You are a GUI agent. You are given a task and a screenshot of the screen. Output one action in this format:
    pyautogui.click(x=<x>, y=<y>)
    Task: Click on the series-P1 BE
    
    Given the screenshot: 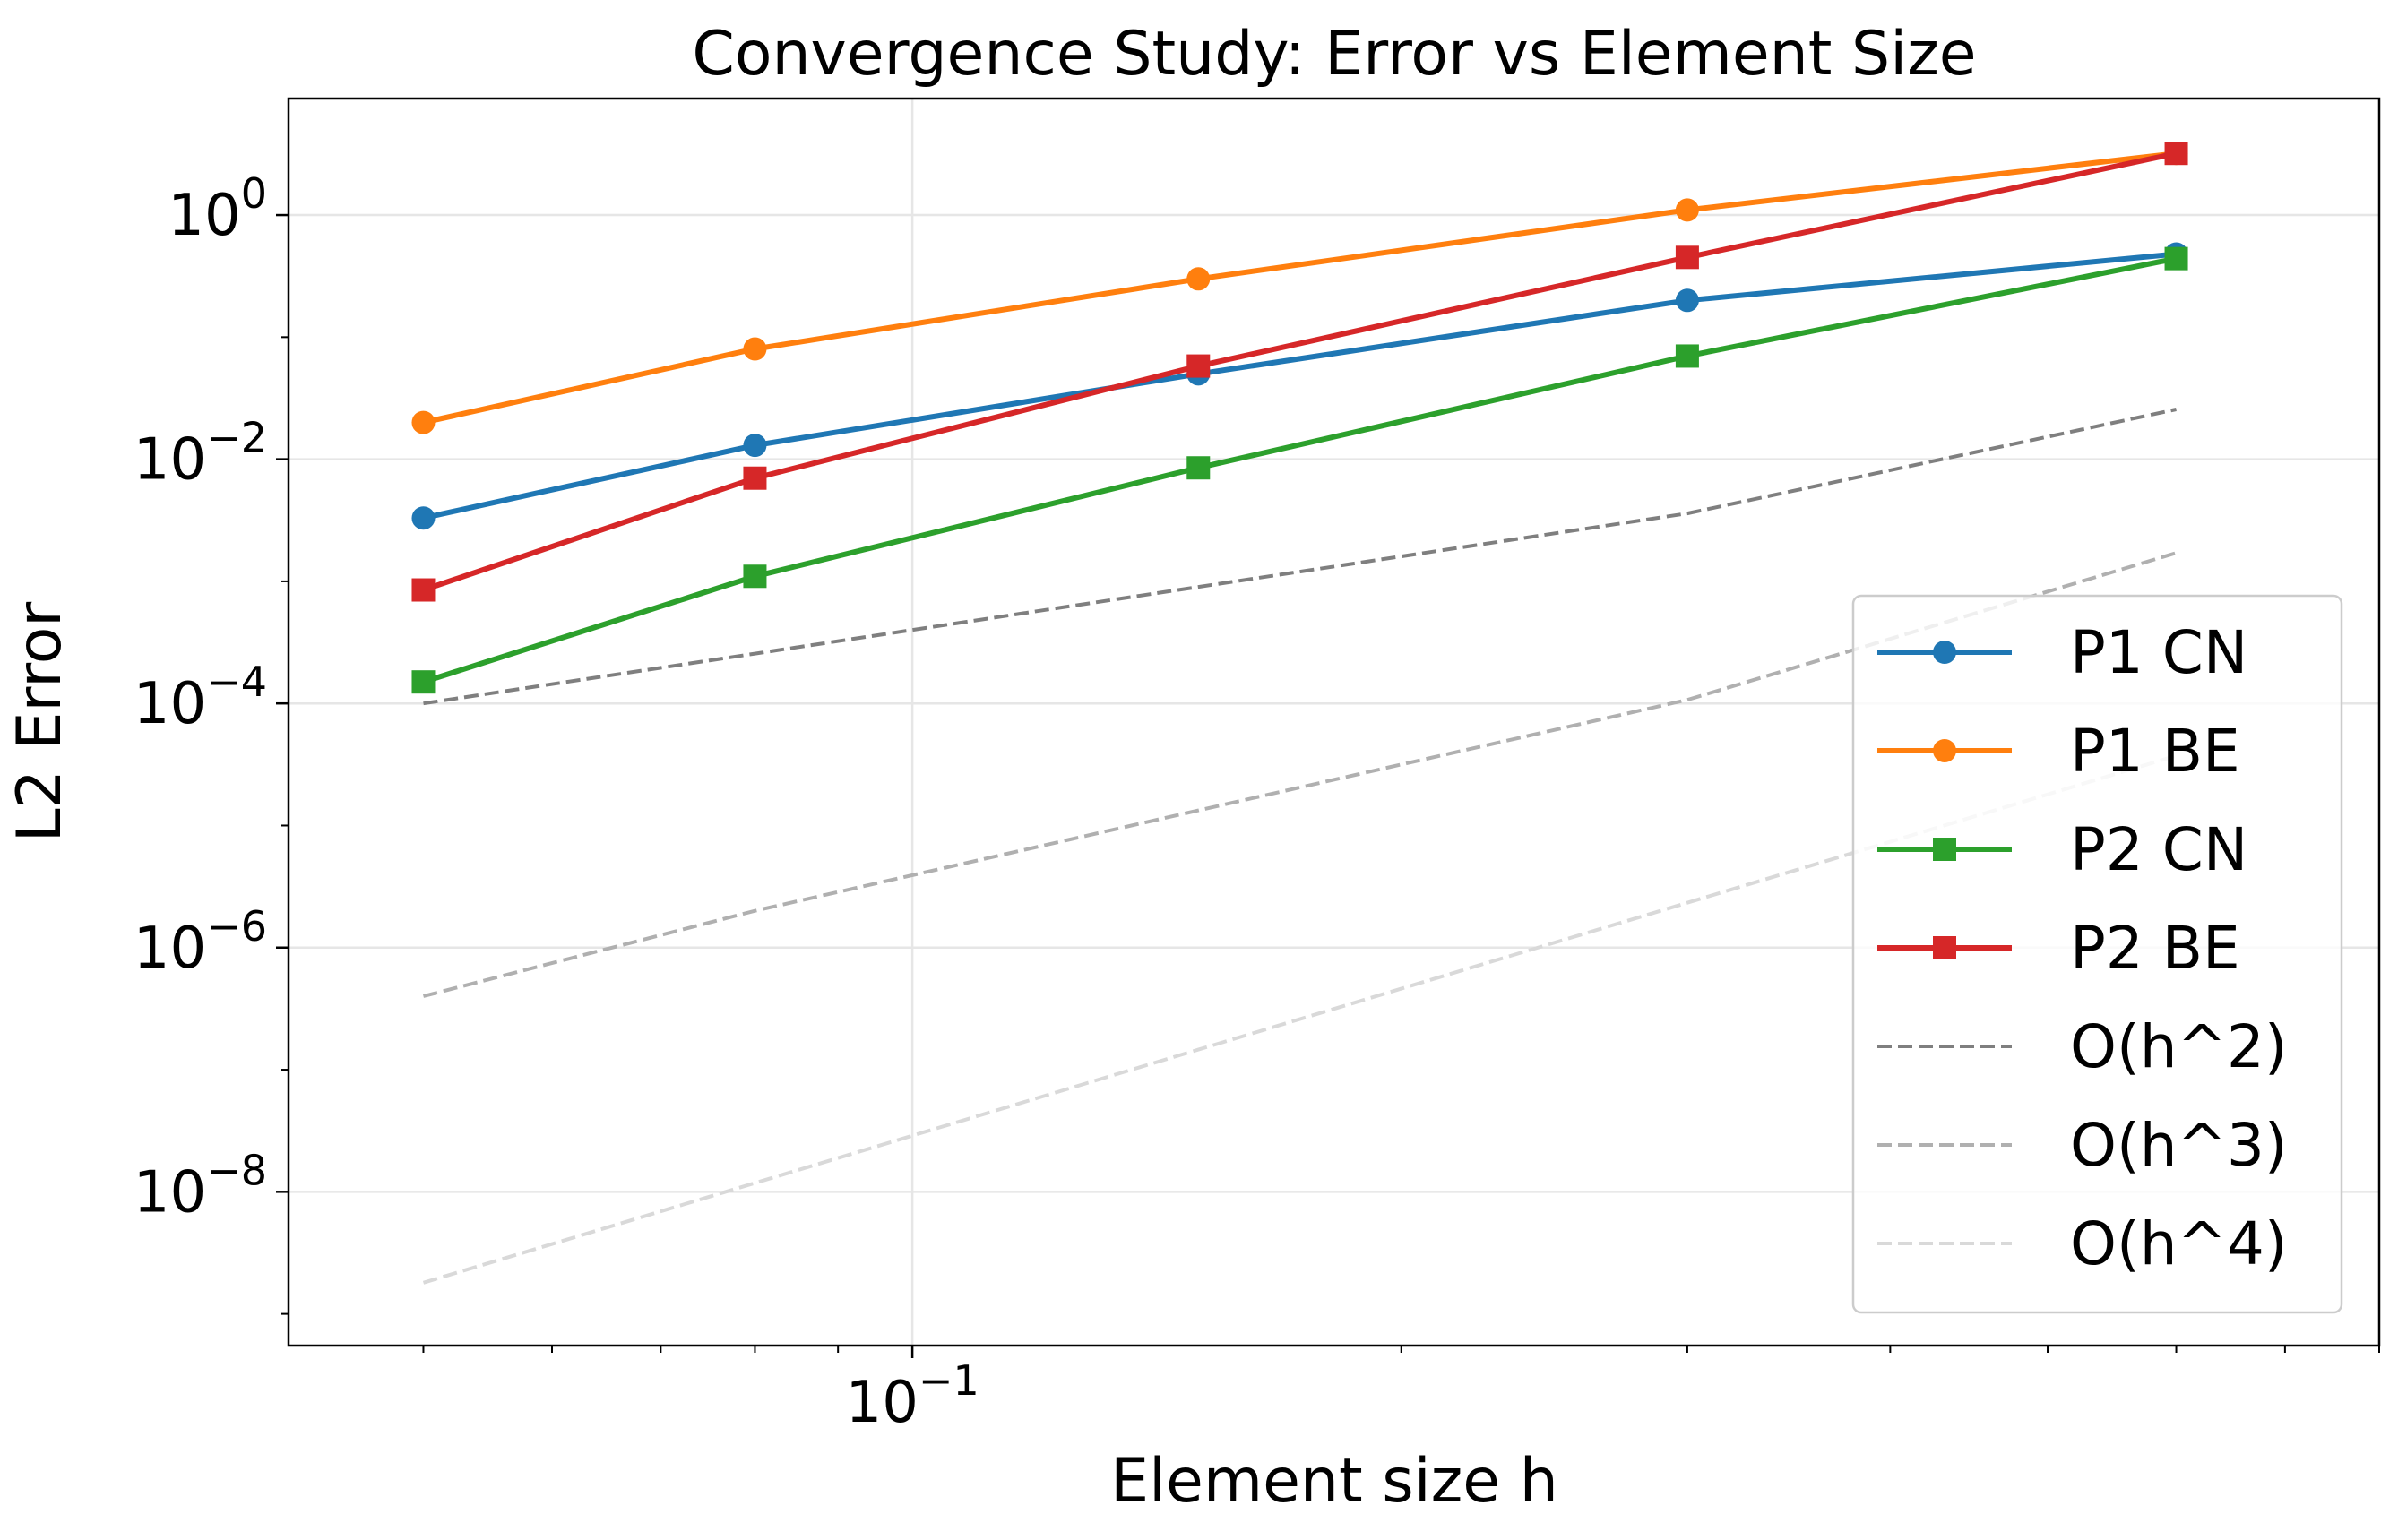 What is the action you would take?
    pyautogui.click(x=1299, y=288)
    